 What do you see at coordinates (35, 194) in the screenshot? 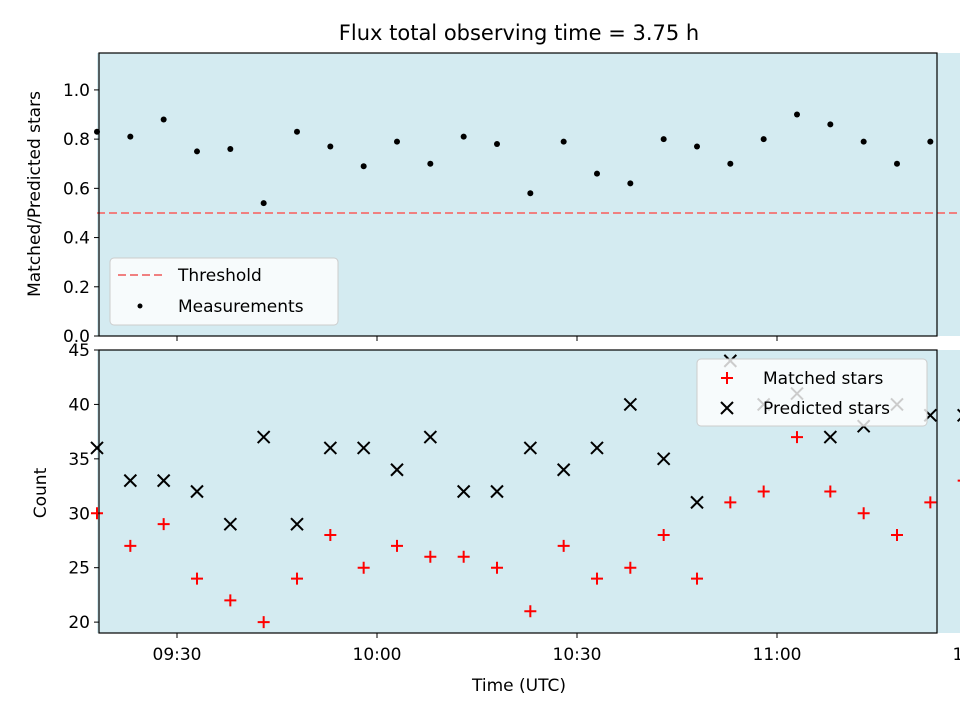
I see `ratio-y-axis-label: Matched/Predicted stars` at bounding box center [35, 194].